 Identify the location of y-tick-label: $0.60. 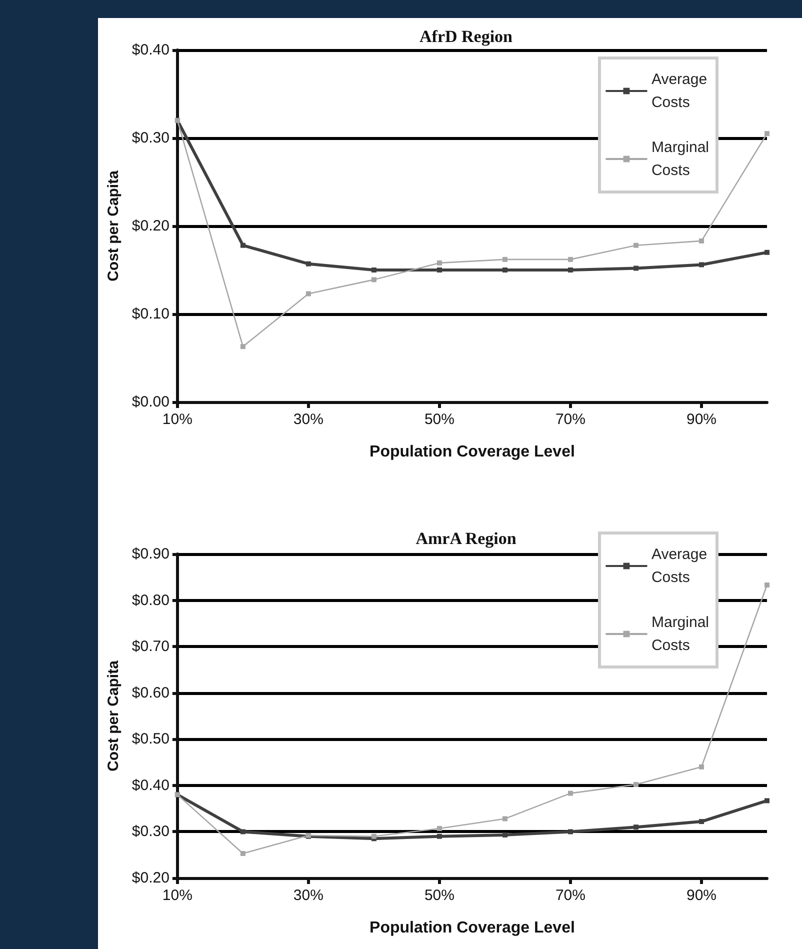
(151, 693).